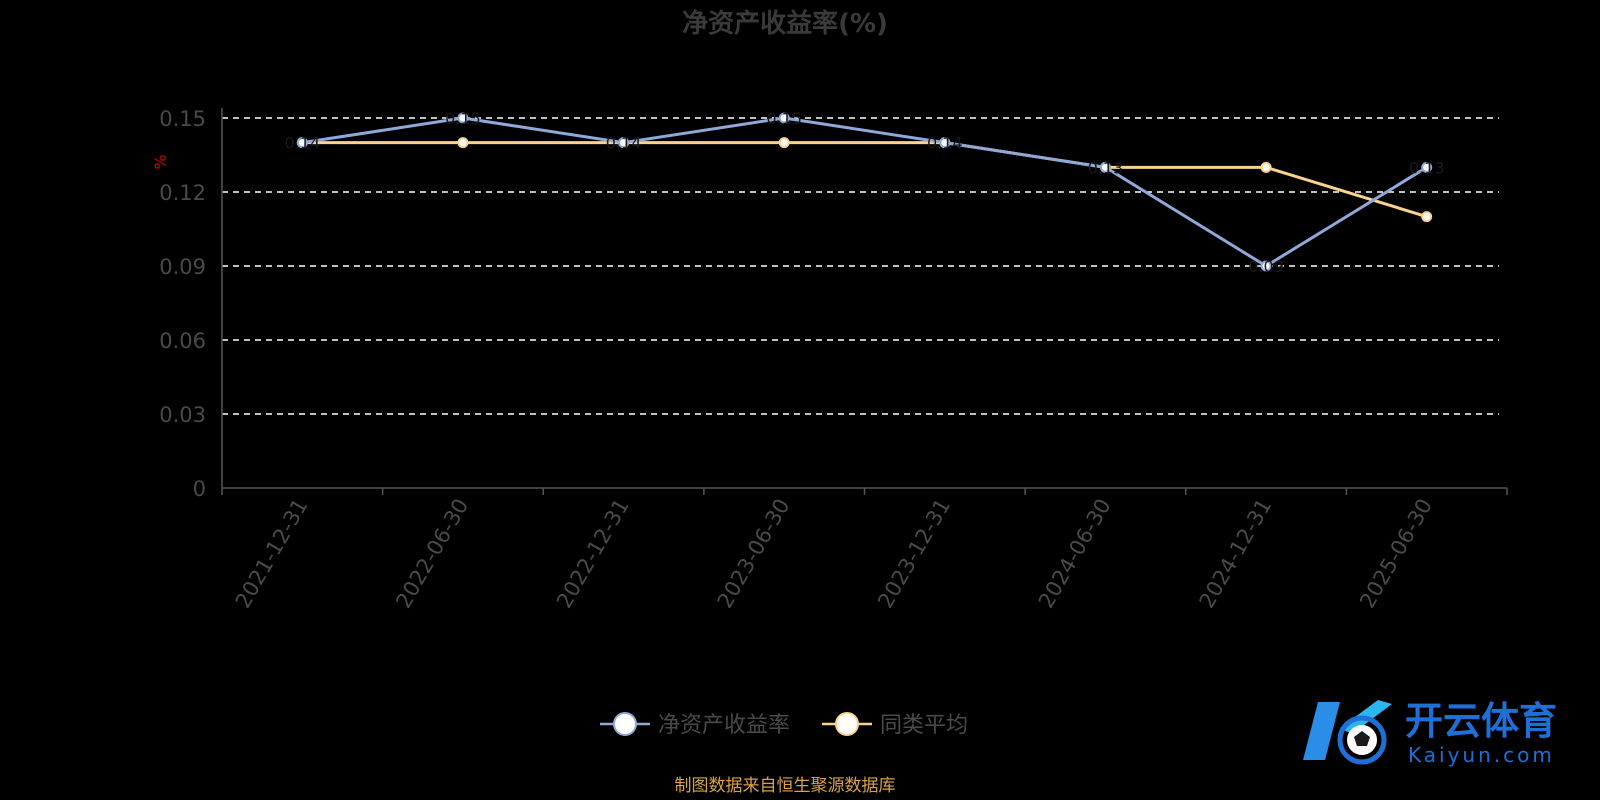 The width and height of the screenshot is (1600, 800). What do you see at coordinates (182, 341) in the screenshot?
I see `y-tick-label: 0.06` at bounding box center [182, 341].